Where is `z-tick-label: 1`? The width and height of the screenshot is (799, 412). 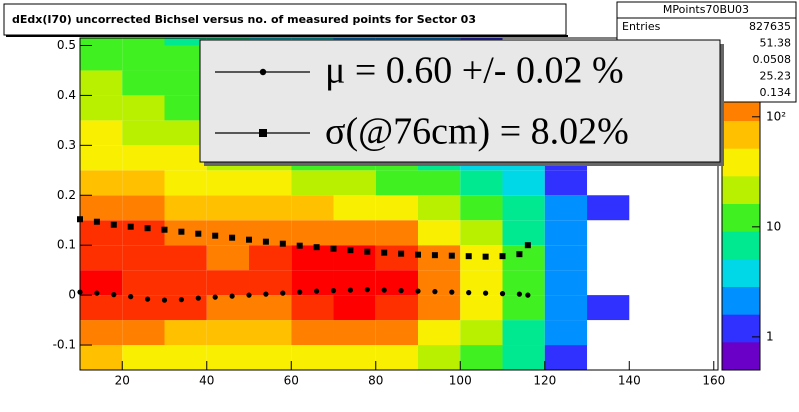 z-tick-label: 1 is located at coordinates (770, 336).